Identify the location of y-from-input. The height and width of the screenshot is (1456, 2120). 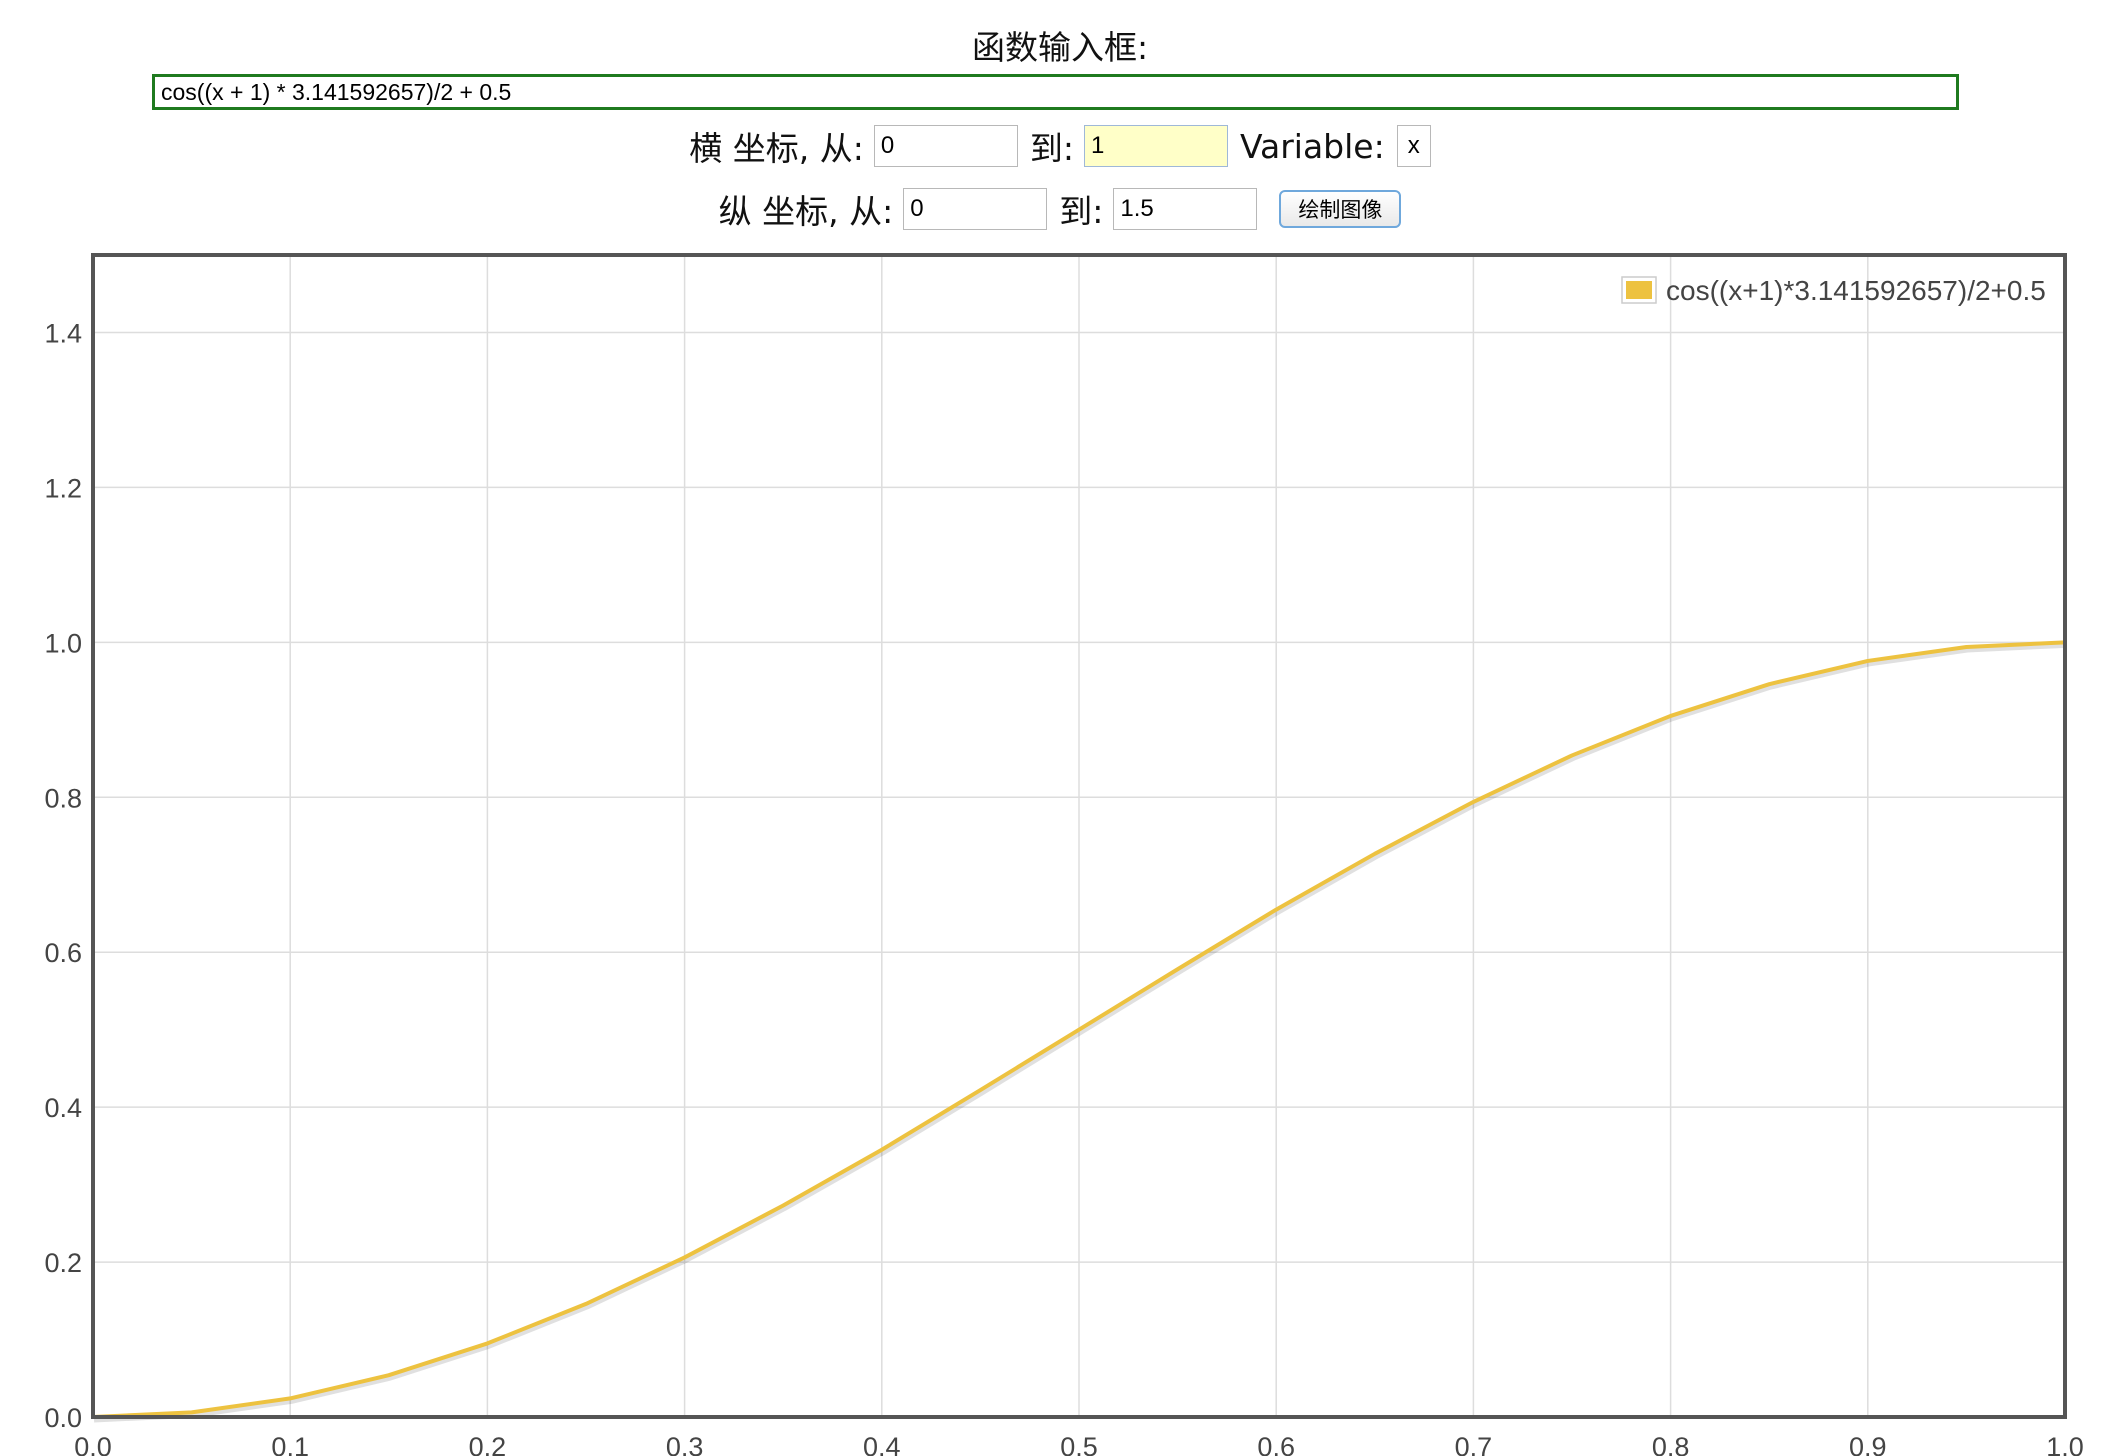
(975, 209).